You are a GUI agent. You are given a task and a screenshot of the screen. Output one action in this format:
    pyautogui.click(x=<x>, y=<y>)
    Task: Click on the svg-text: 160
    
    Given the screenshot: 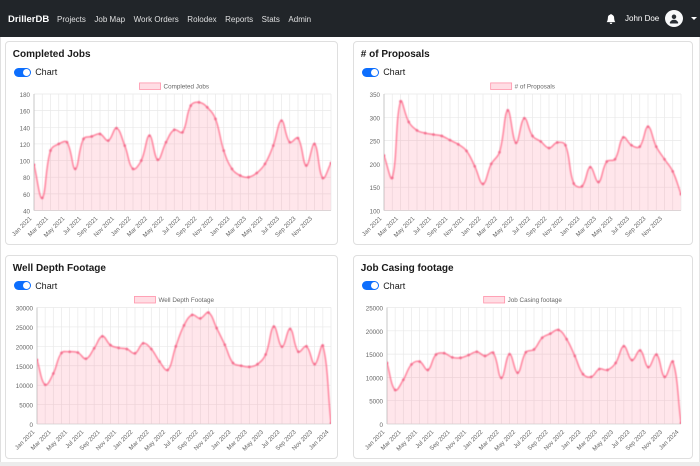 What is the action you would take?
    pyautogui.click(x=25, y=112)
    